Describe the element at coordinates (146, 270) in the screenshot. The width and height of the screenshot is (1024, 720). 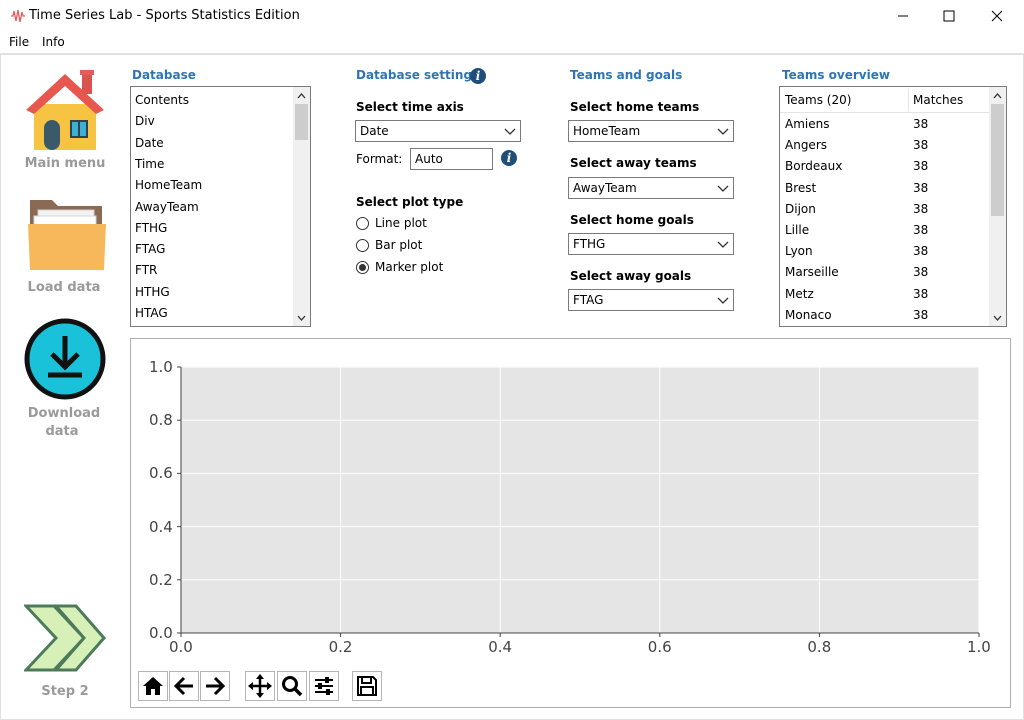
I see `database-item: FTR` at that location.